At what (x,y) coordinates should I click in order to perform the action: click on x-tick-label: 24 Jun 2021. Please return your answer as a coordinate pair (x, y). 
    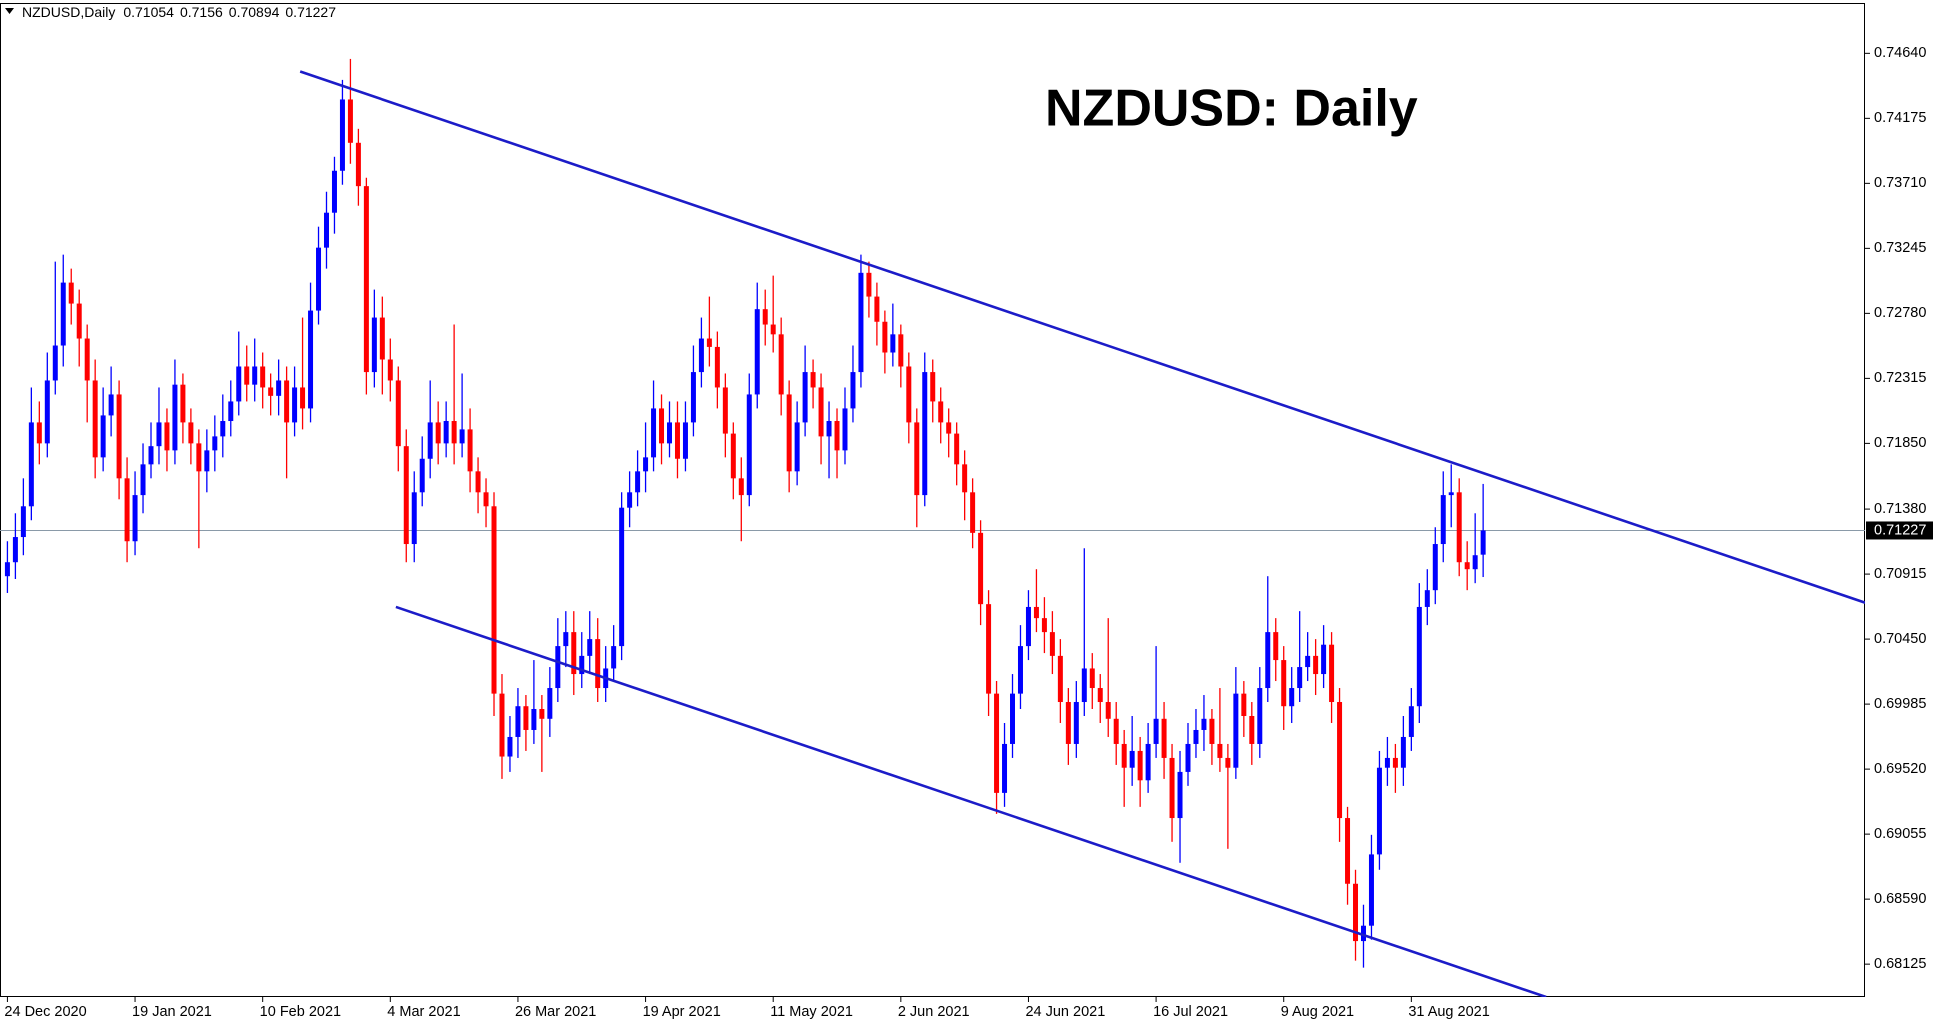
    Looking at the image, I should click on (1065, 1012).